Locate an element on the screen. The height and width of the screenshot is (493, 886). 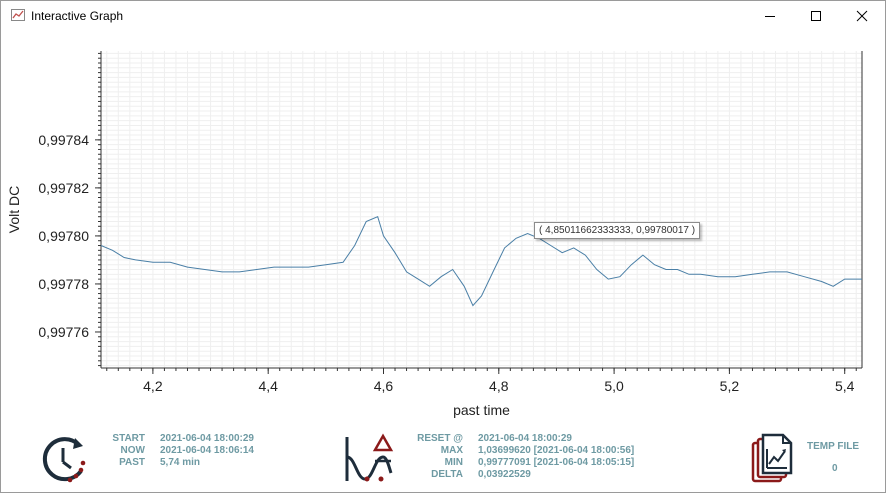
min-value: 0,99777091 [2021-06-04 18:05:15] is located at coordinates (556, 462).